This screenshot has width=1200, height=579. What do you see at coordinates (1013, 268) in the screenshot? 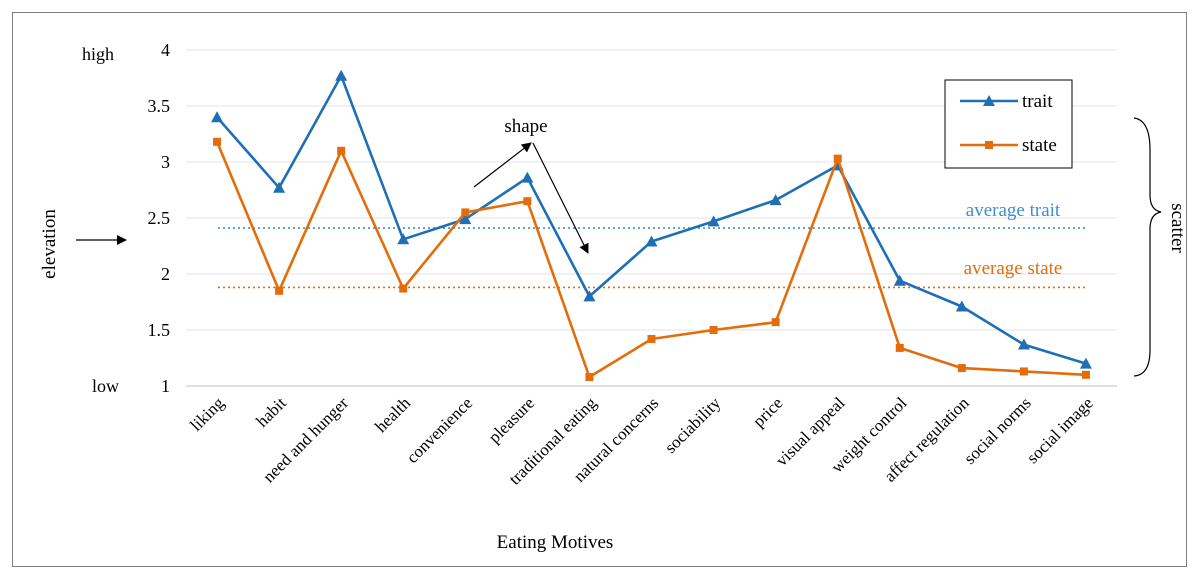
I see `reference-line-label: average state` at bounding box center [1013, 268].